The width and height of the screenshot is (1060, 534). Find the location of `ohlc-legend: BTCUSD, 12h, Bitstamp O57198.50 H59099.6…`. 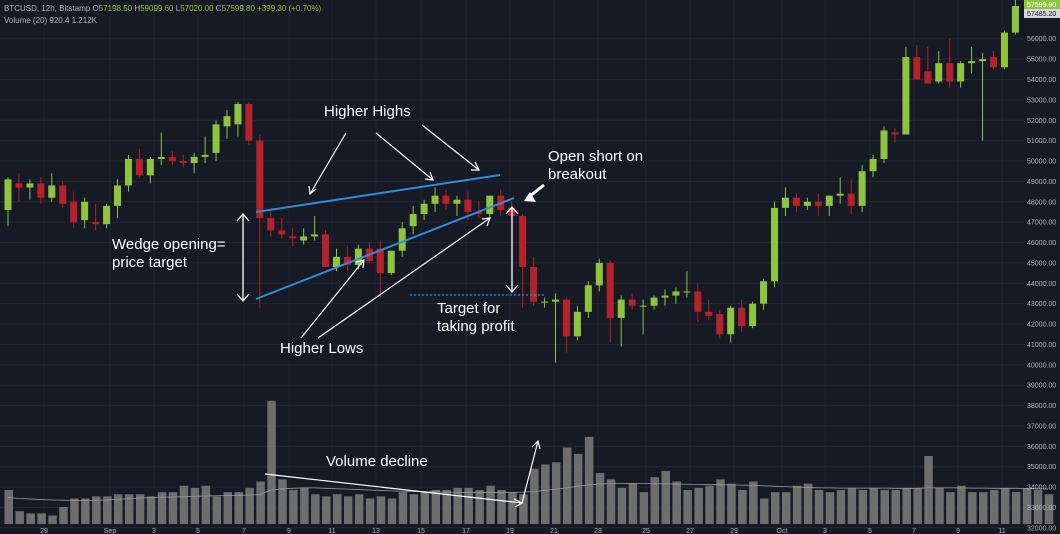

ohlc-legend: BTCUSD, 12h, Bitstamp O57198.50 H59099.6… is located at coordinates (162, 9).